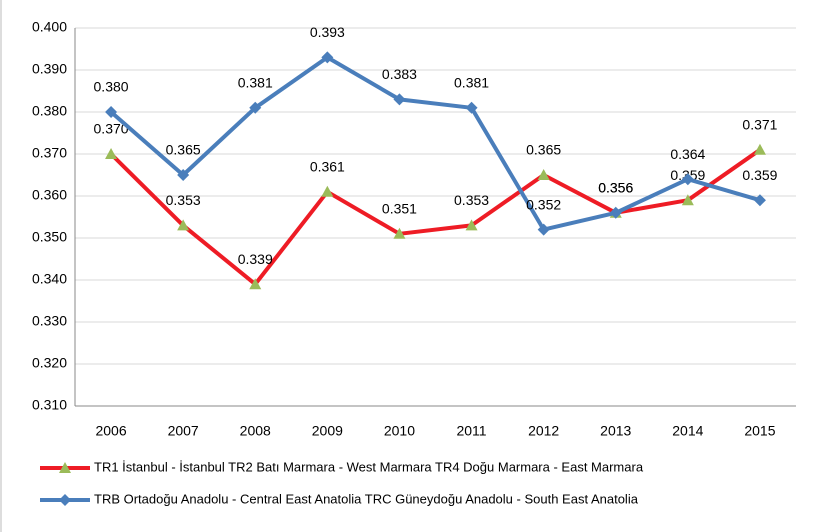 The height and width of the screenshot is (532, 817). What do you see at coordinates (255, 431) in the screenshot?
I see `x-tick-label: 2008` at bounding box center [255, 431].